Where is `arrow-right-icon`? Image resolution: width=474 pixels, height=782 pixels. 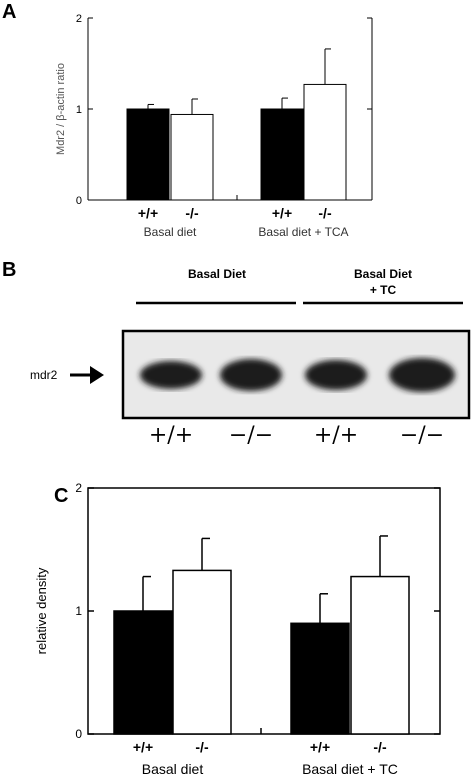
arrow-right-icon is located at coordinates (87, 375).